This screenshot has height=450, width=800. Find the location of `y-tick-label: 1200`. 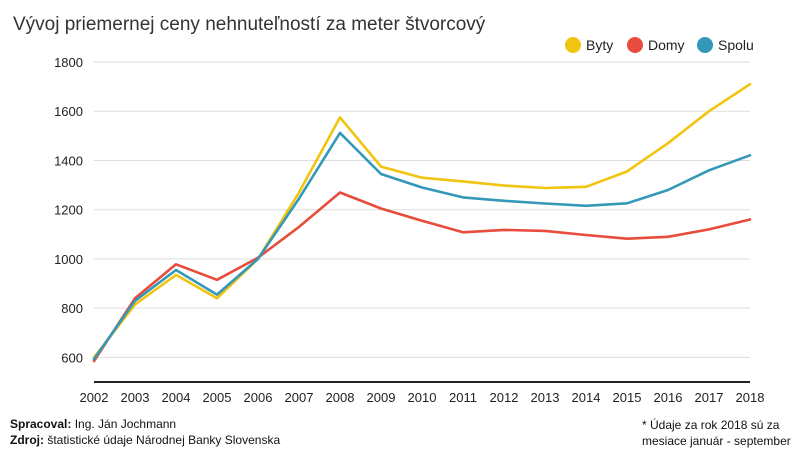

y-tick-label: 1200 is located at coordinates (68, 210).